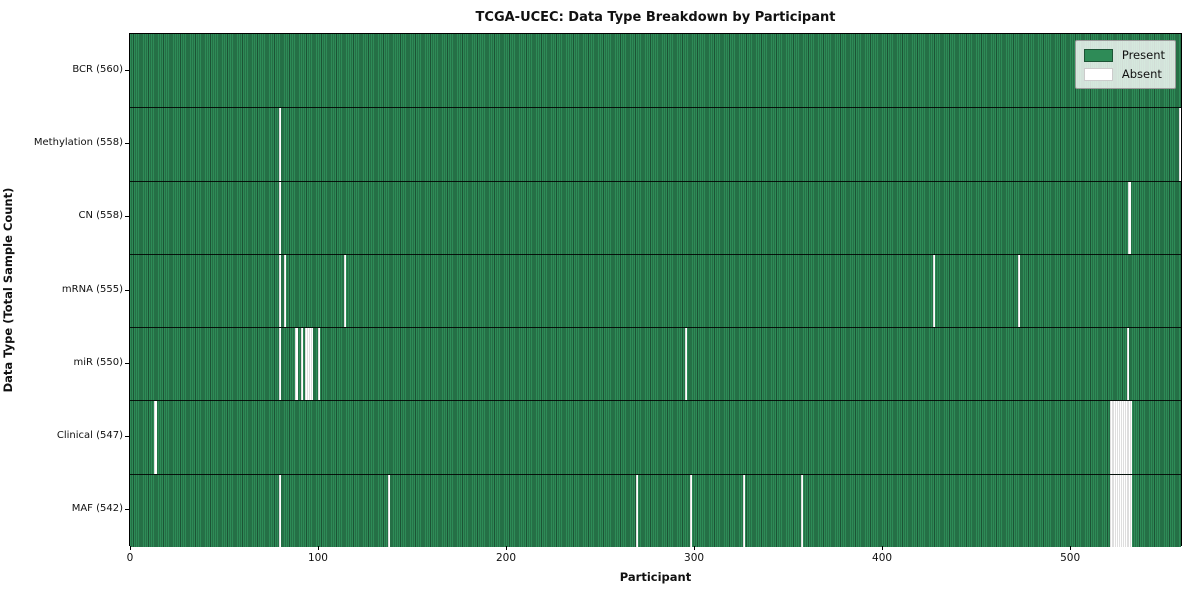 The width and height of the screenshot is (1200, 600). Describe the element at coordinates (655, 217) in the screenshot. I see `row-cn` at that location.